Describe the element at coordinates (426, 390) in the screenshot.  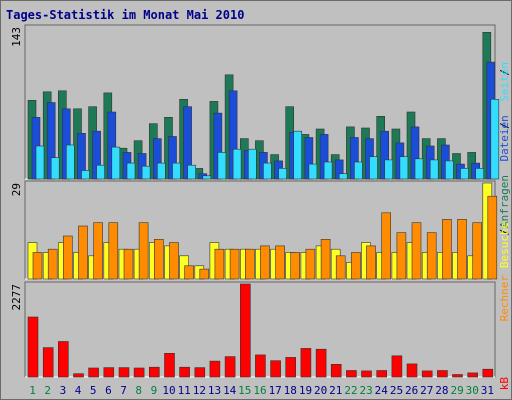
I see `x-label-day-27: 27` at that location.